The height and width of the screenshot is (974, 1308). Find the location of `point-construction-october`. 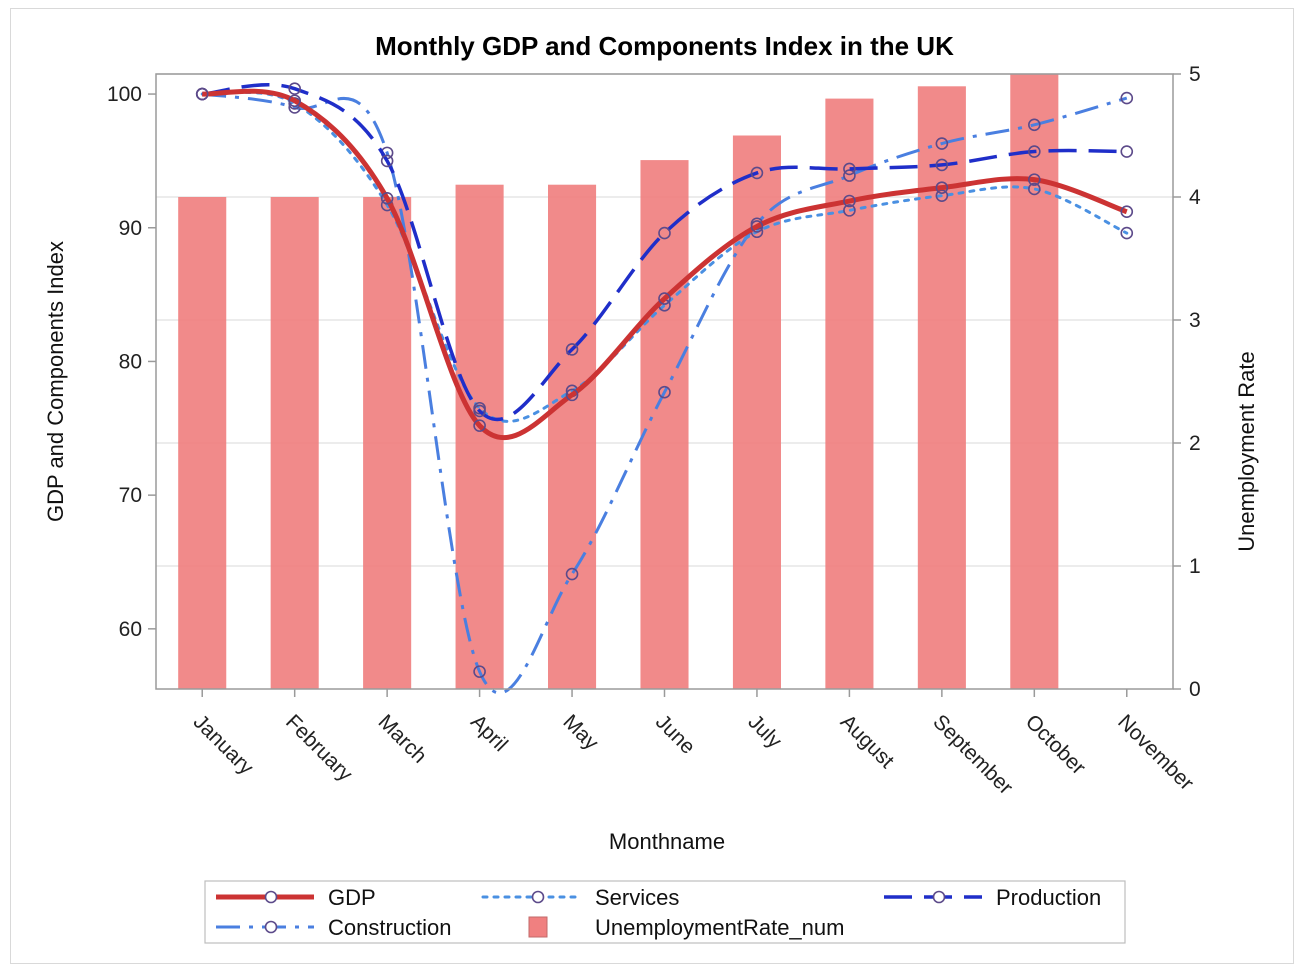

point-construction-october is located at coordinates (1034, 125).